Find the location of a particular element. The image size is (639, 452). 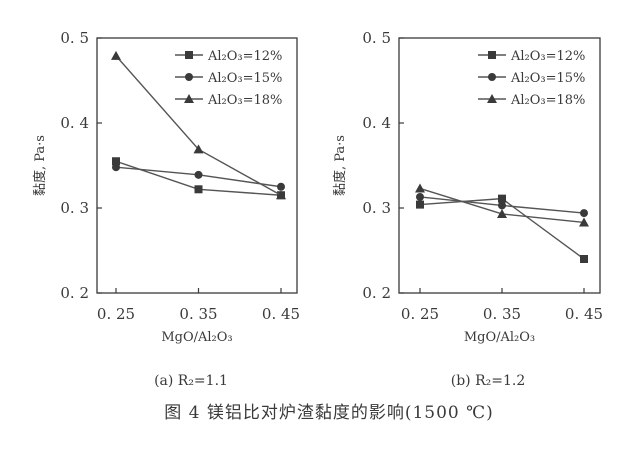

figure-caption: 图 4 镁铝比对炉渣黏度的影响(1500 ℃) is located at coordinates (329, 413).